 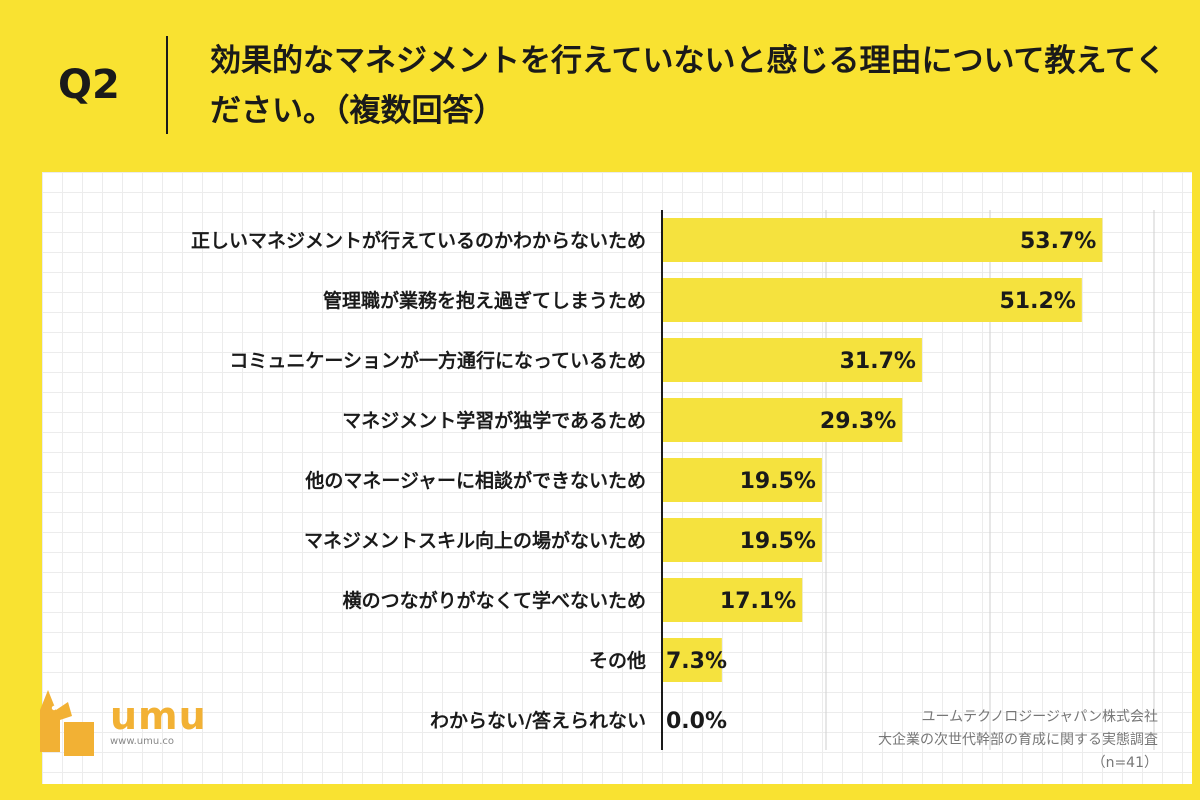 I want to click on value-label-3: 29.3%, so click(x=858, y=421).